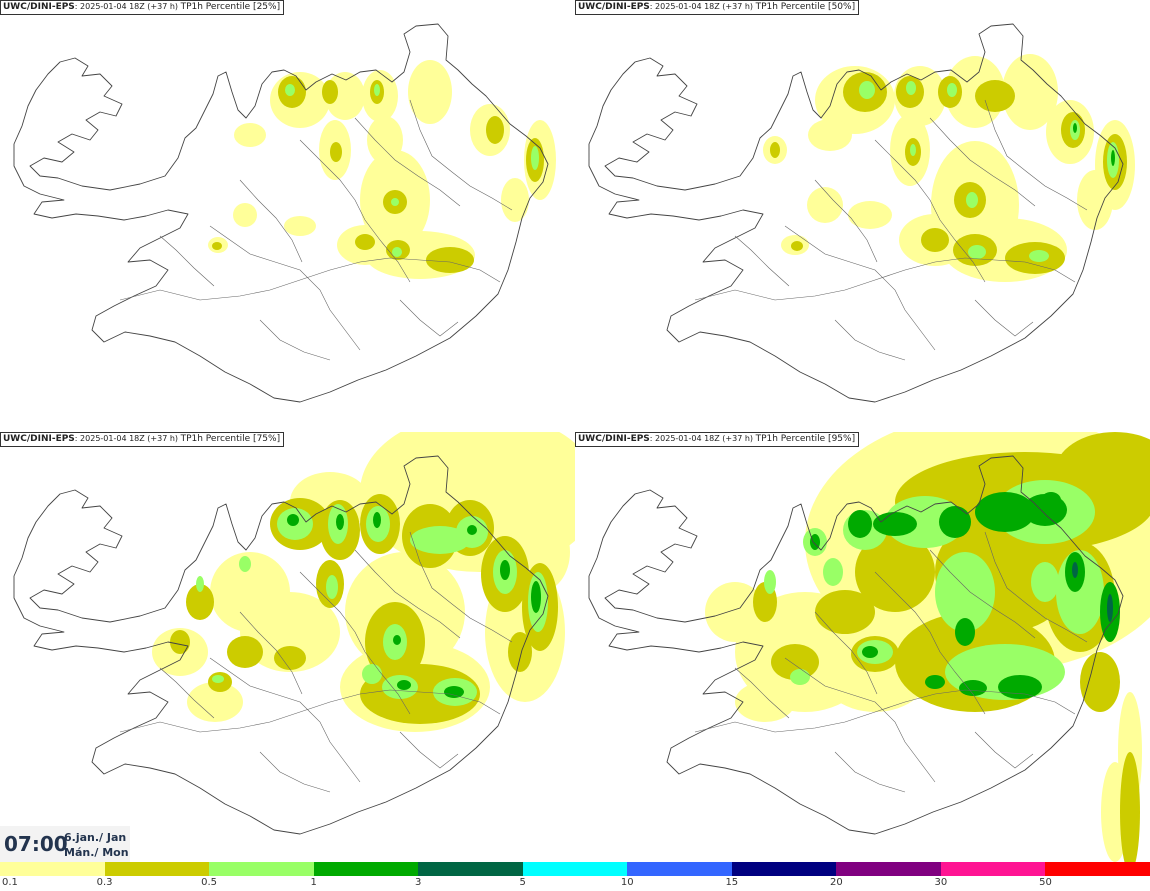 The image size is (1150, 891). What do you see at coordinates (1045, 882) in the screenshot?
I see `legend-tick-label: 50` at bounding box center [1045, 882].